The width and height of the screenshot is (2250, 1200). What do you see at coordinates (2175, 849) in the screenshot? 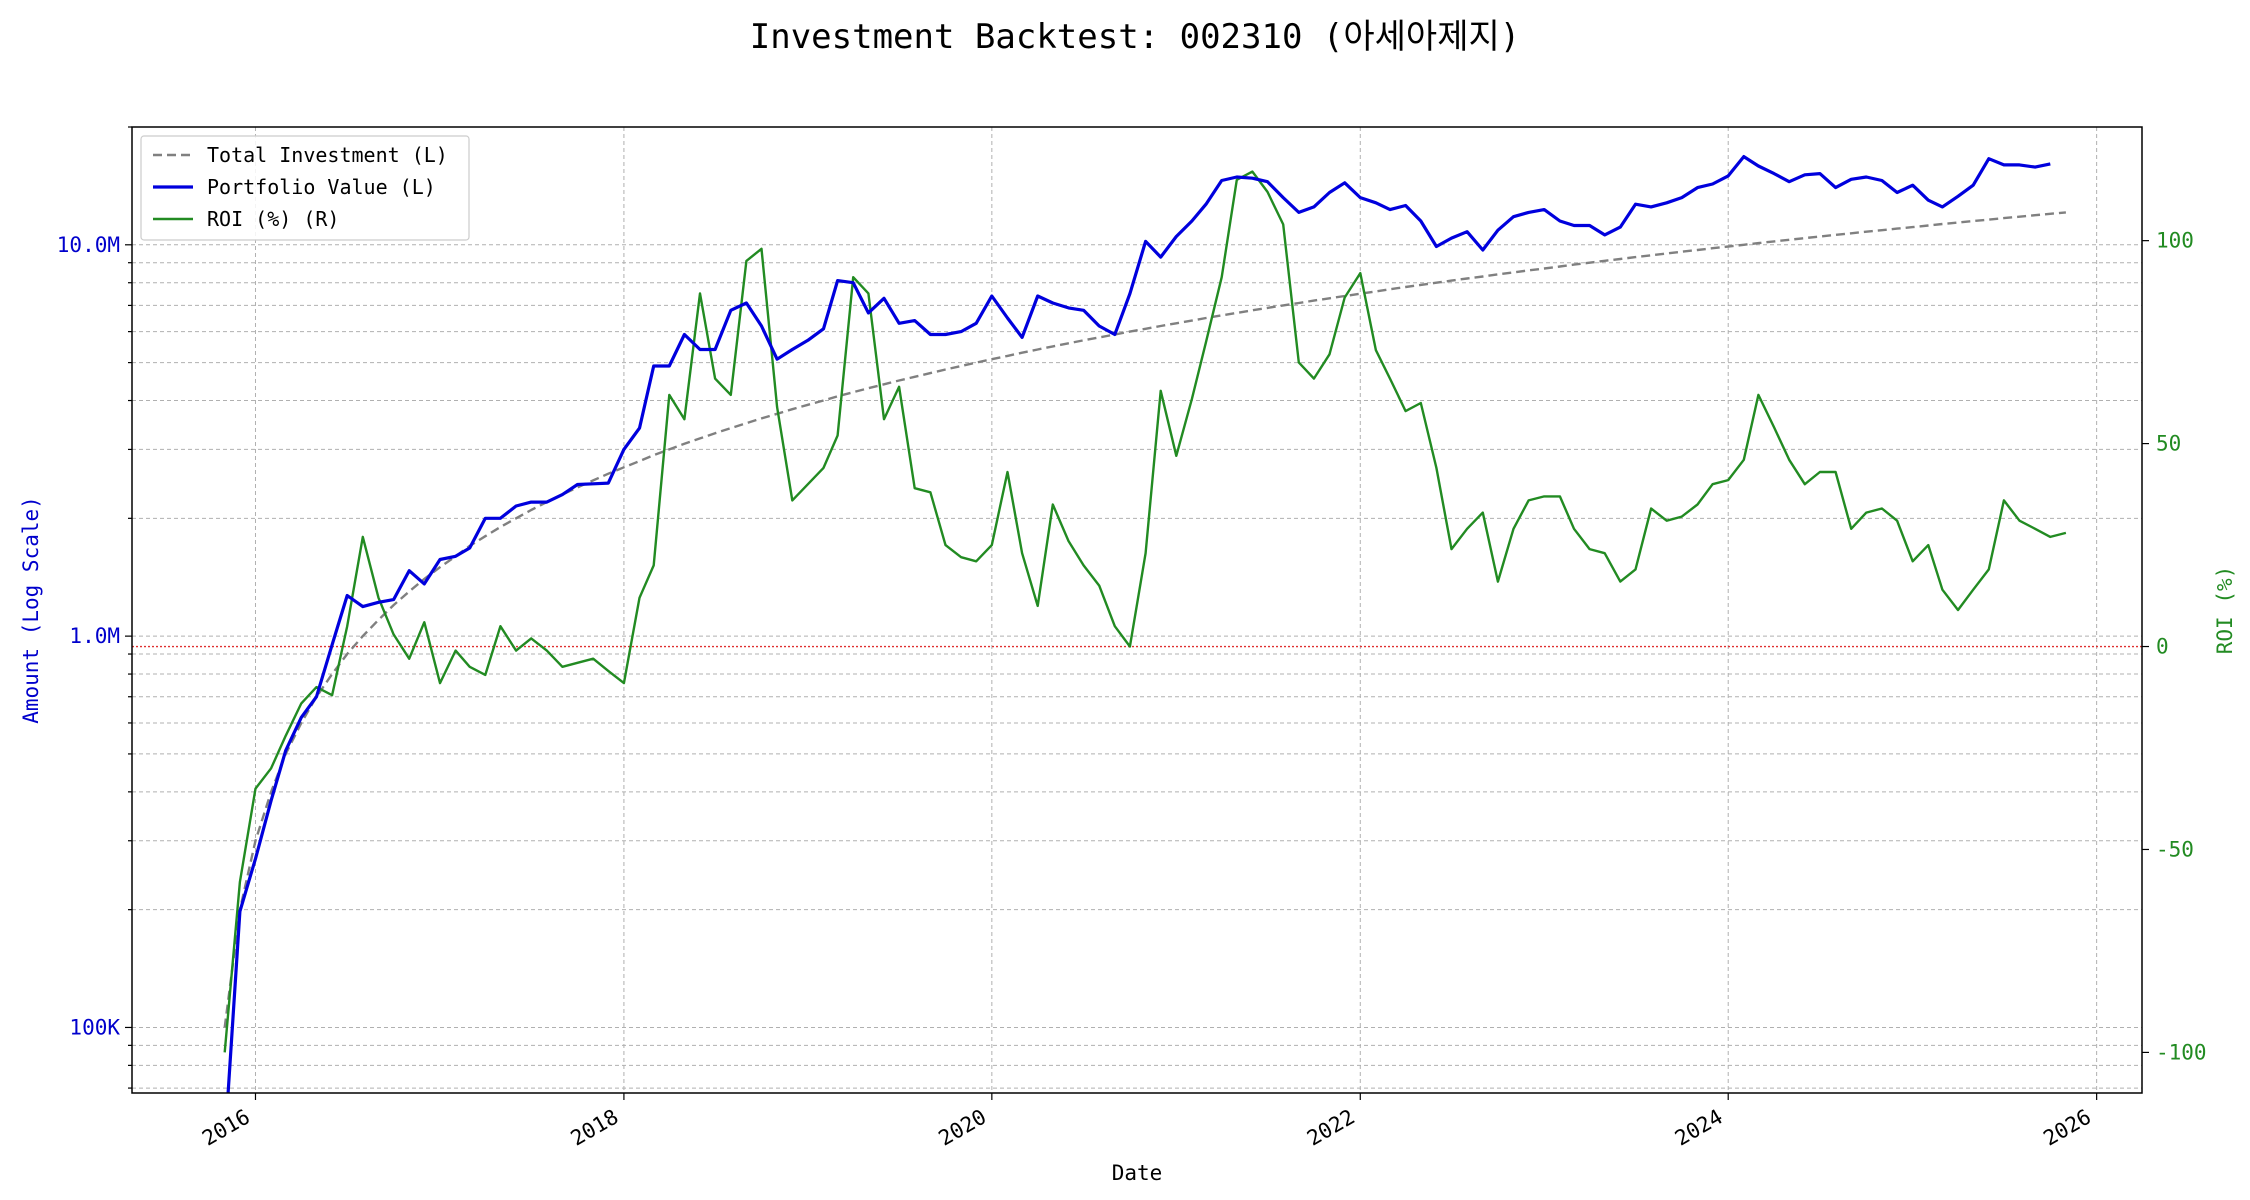
I see `right-tick-label: -50` at bounding box center [2175, 849].